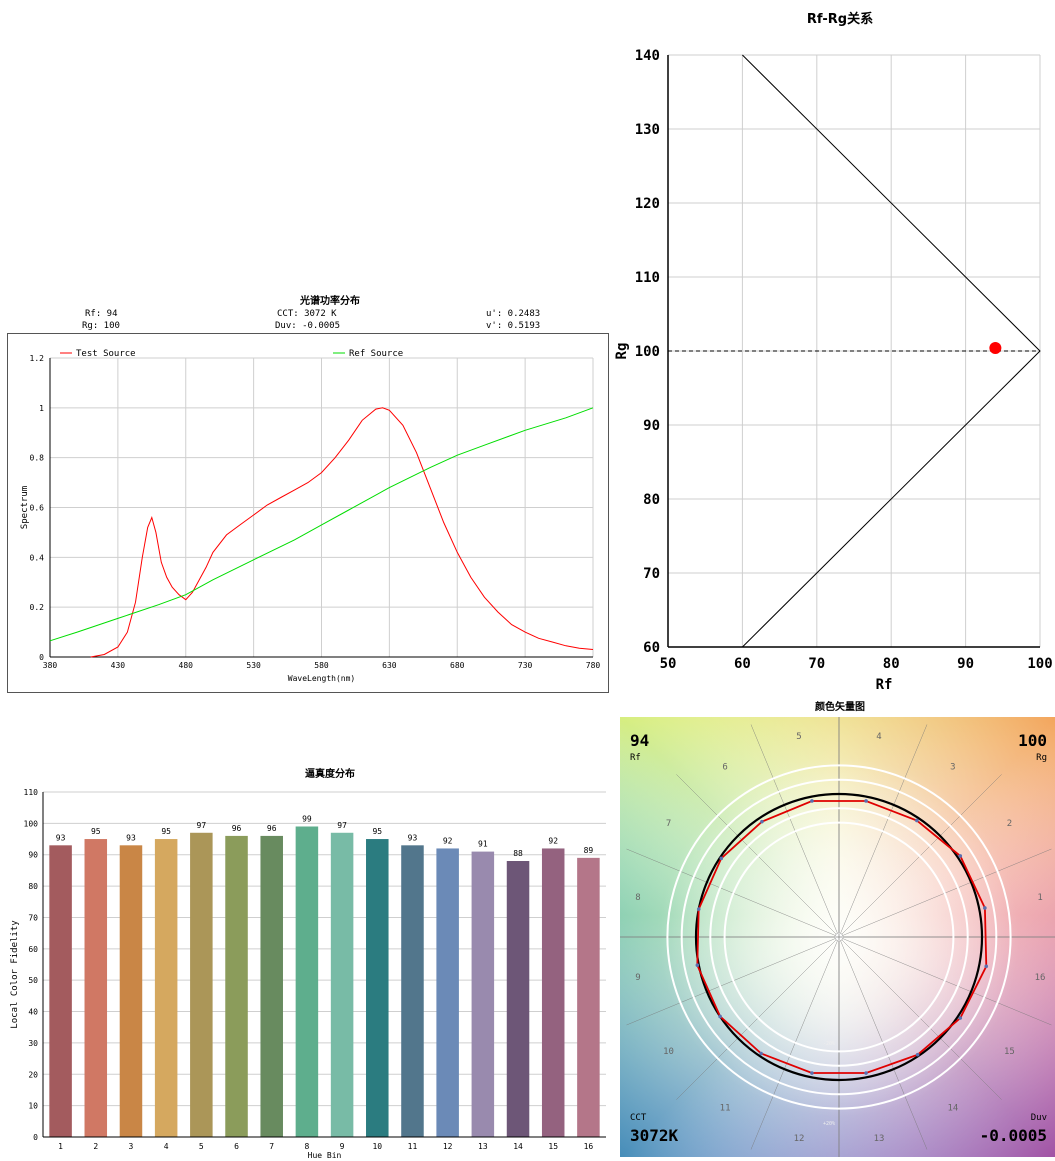  I want to click on spd-v-text: v': 0.5193, so click(513, 326).